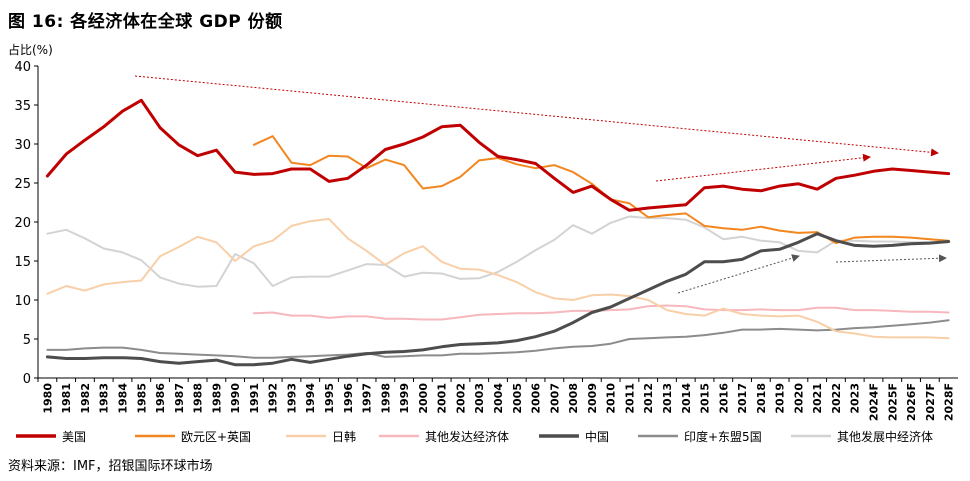  What do you see at coordinates (104, 398) in the screenshot?
I see `x-tick-label: 1983` at bounding box center [104, 398].